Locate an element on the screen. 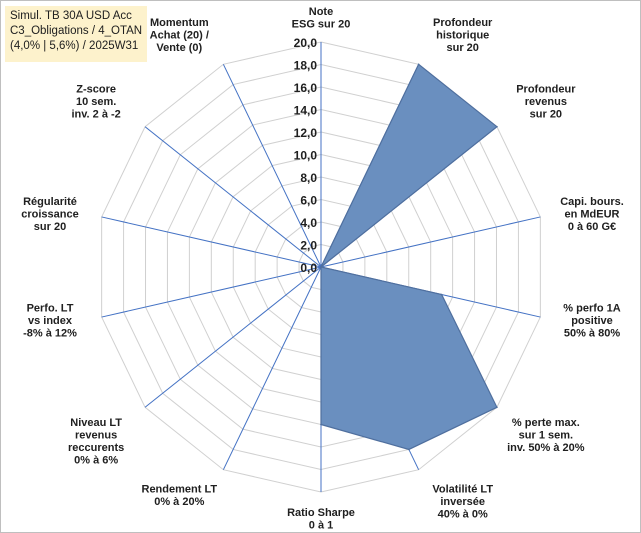 This screenshot has width=641, height=533. axis-label-line: Rendement LT is located at coordinates (180, 489).